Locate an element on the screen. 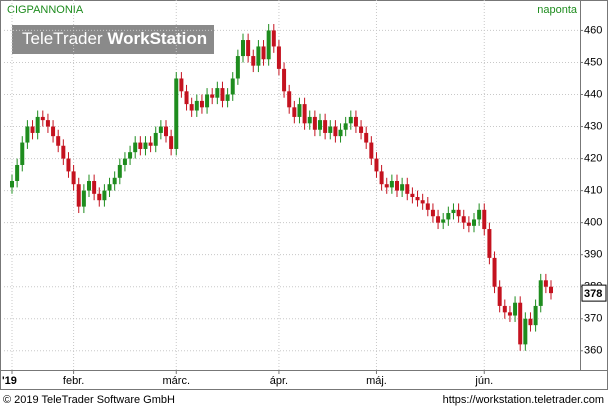  y-tick-label: 400 is located at coordinates (593, 223).